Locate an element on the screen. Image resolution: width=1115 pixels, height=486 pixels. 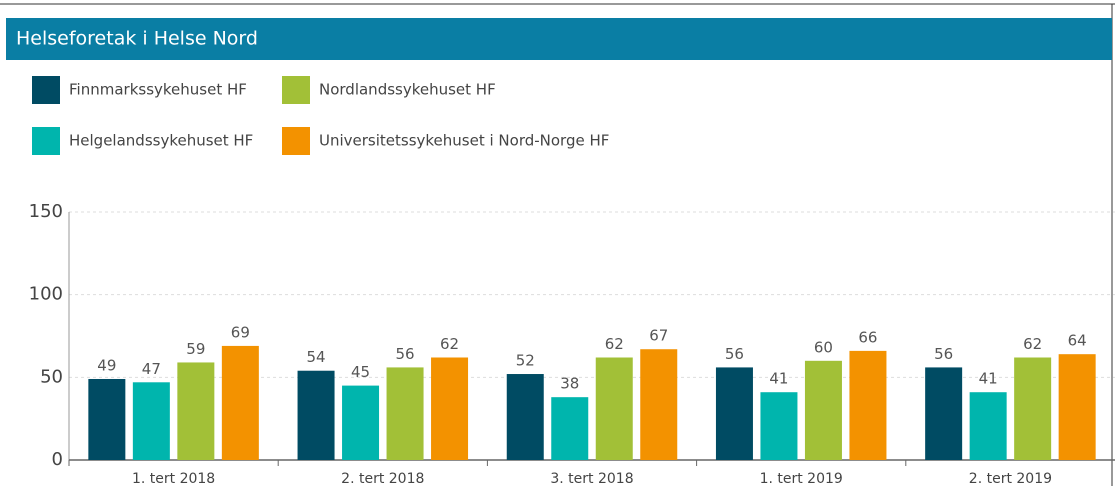
header-bar is located at coordinates (559, 39).